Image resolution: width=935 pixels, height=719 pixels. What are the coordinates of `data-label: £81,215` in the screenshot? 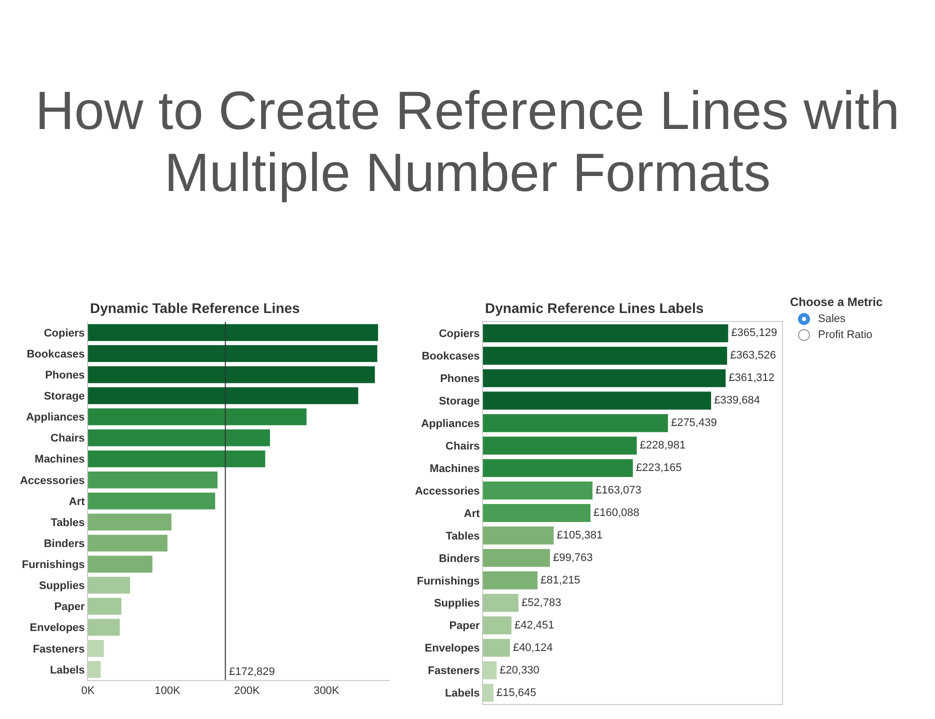 It's located at (560, 580).